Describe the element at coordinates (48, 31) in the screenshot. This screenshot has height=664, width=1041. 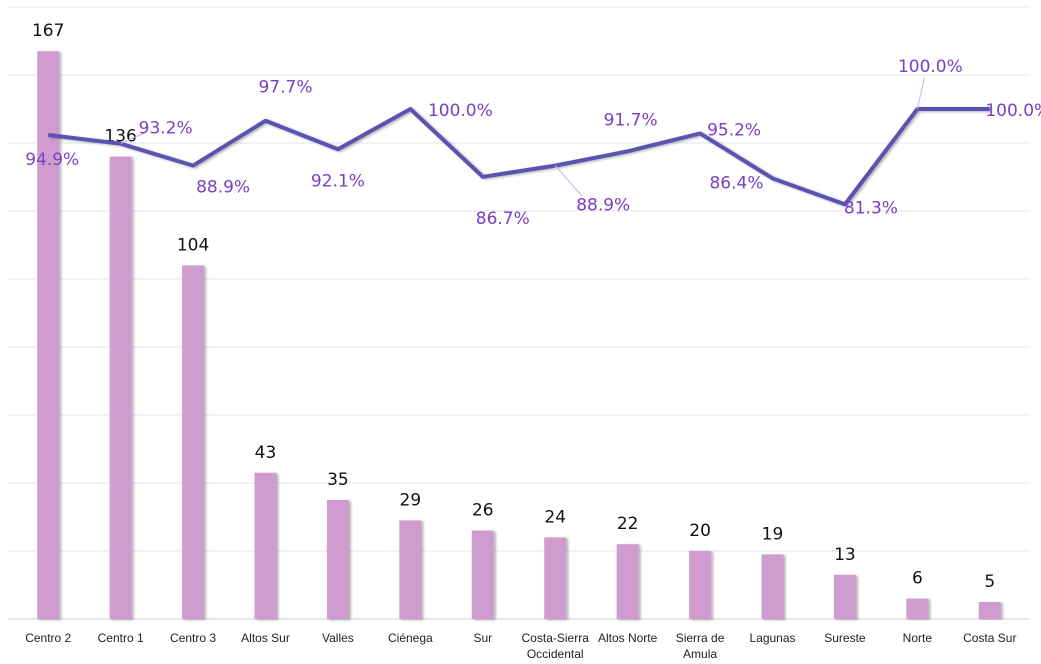
I see `bar-label: 167` at that location.